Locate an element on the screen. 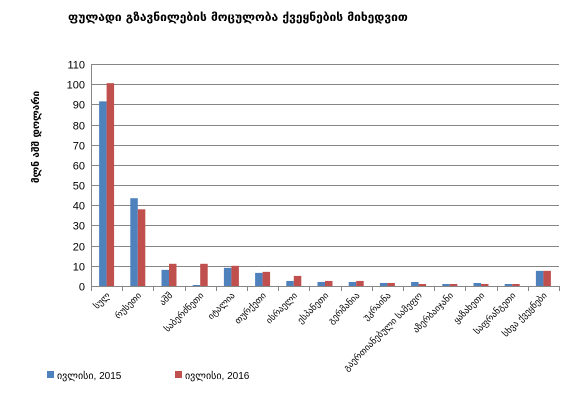  y-tick-label: 40 is located at coordinates (79, 207).